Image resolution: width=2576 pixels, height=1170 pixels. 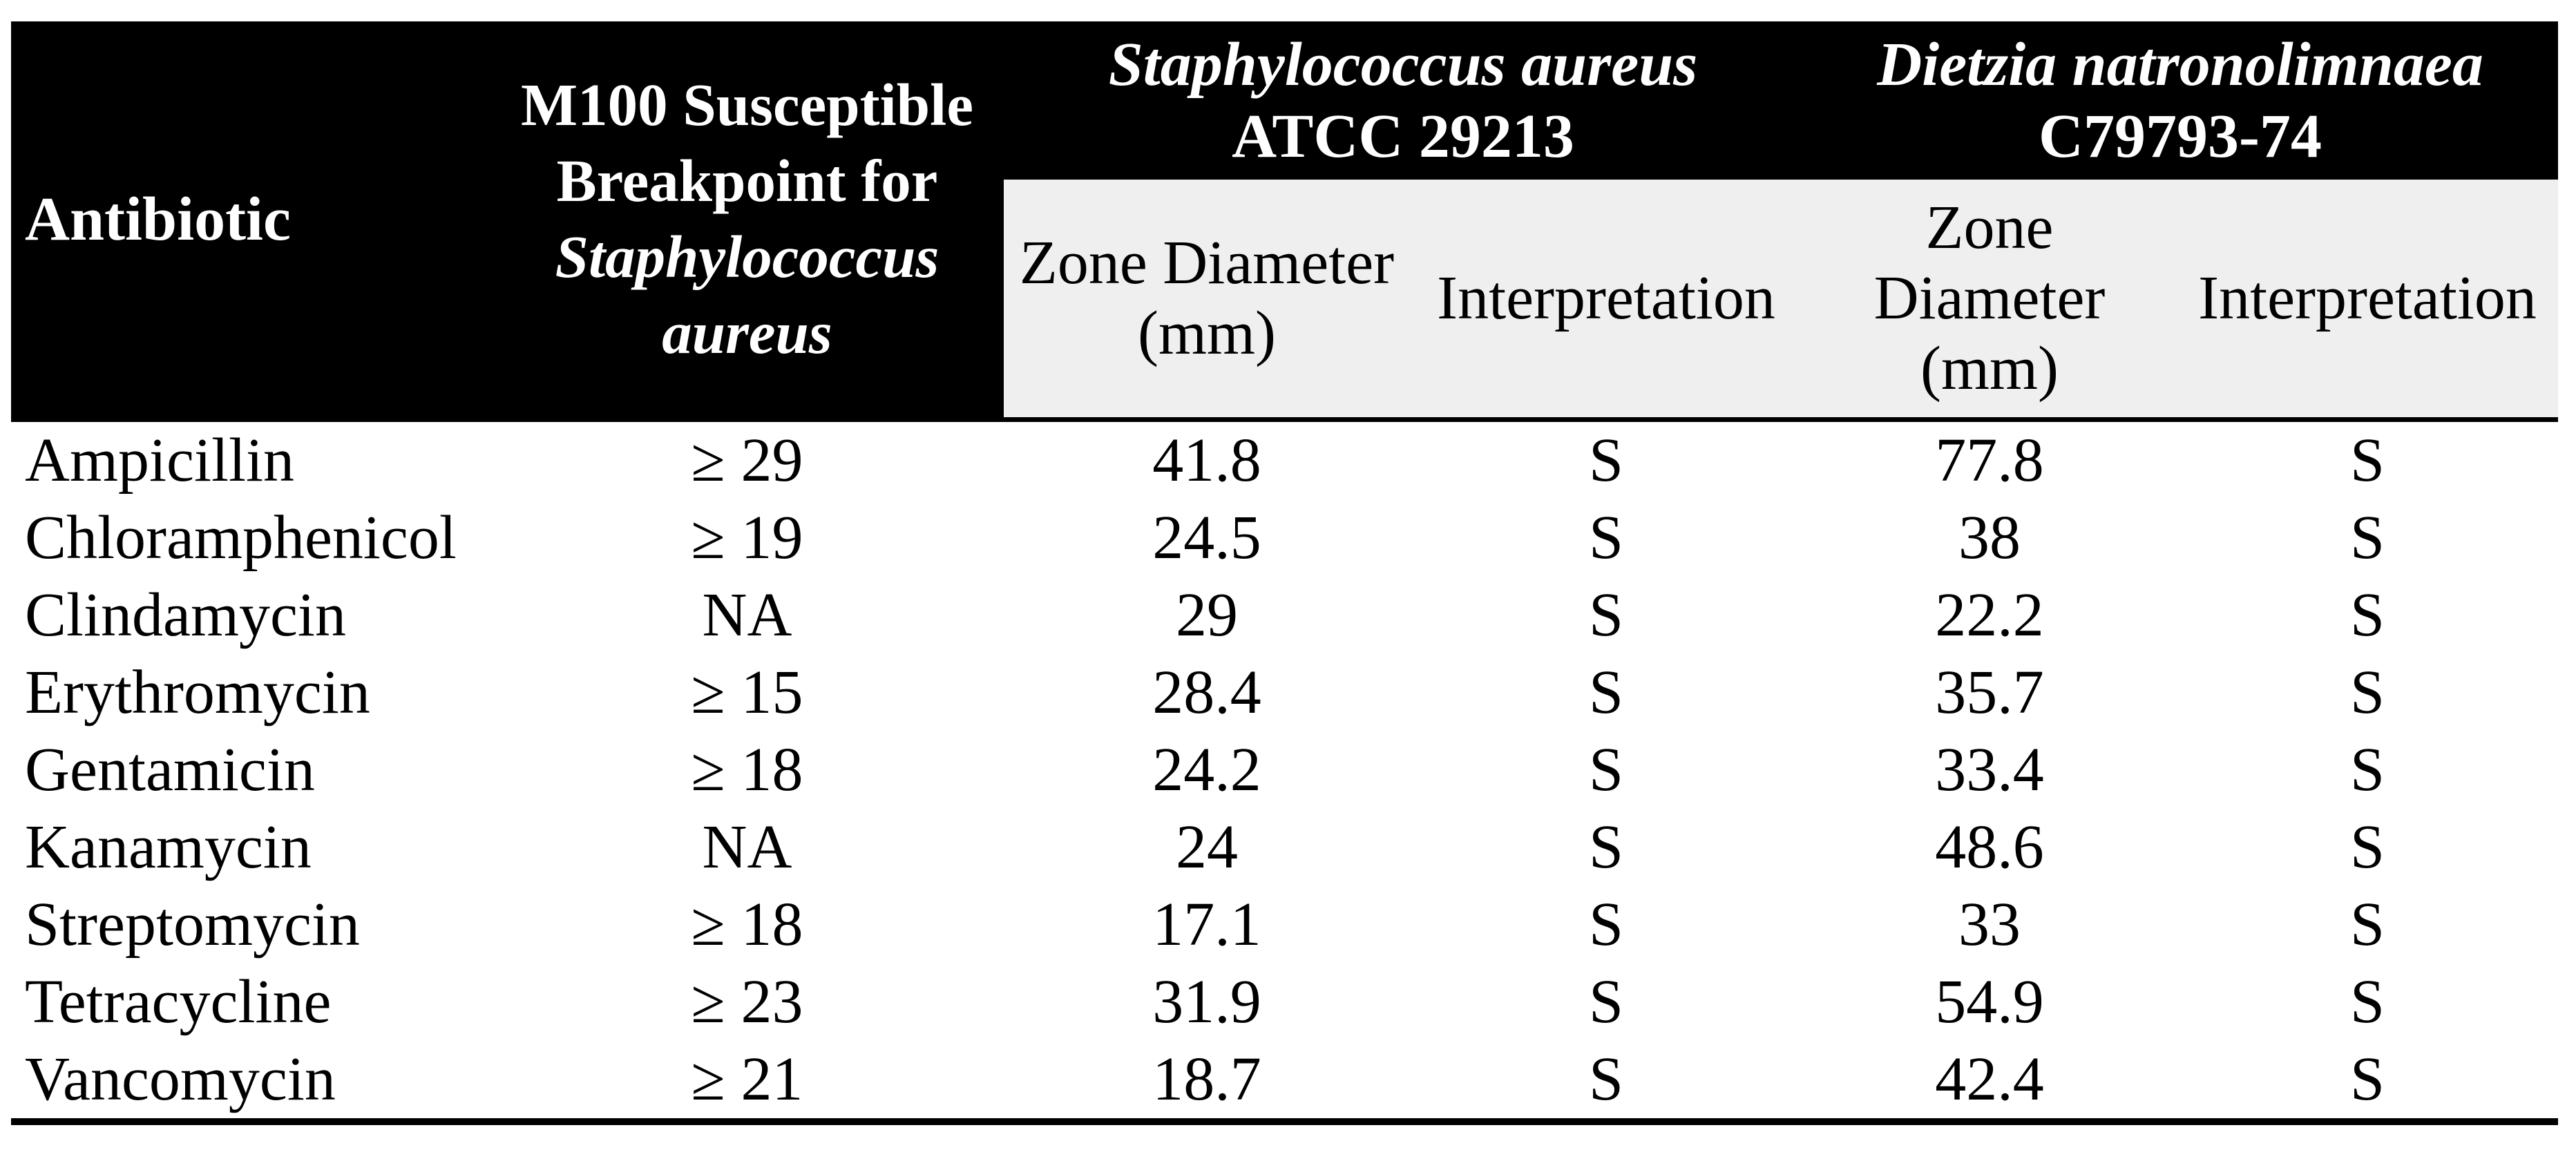 I want to click on cell-sa-zone: 31.9, so click(x=1206, y=1001).